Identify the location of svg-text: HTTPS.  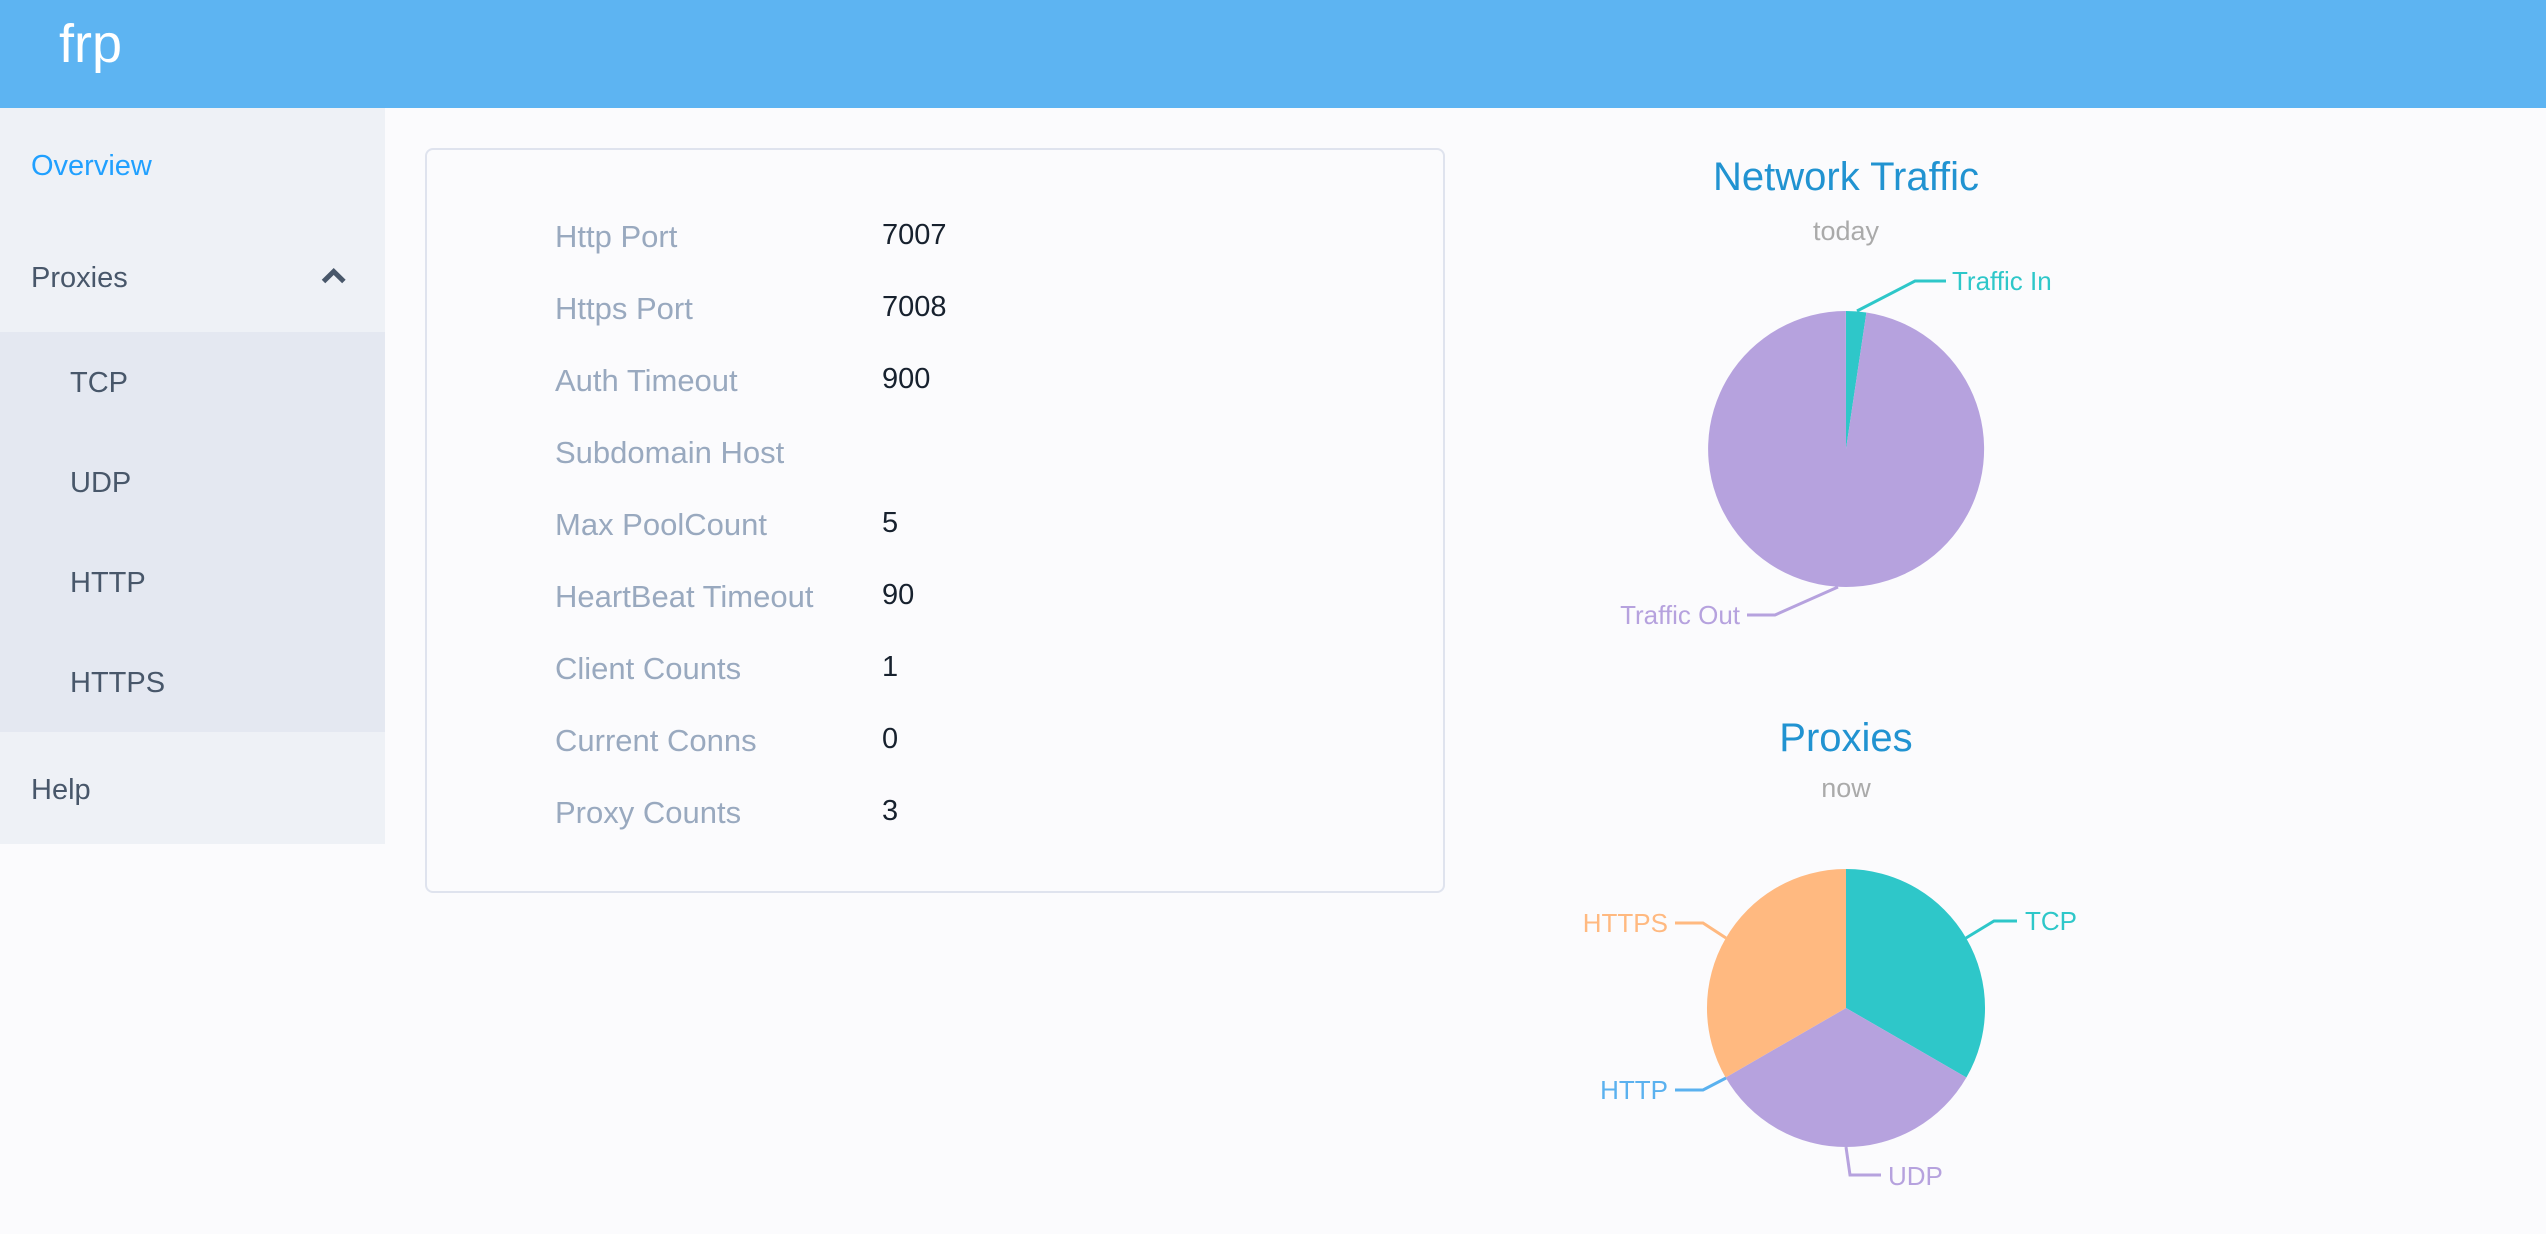
(1625, 923).